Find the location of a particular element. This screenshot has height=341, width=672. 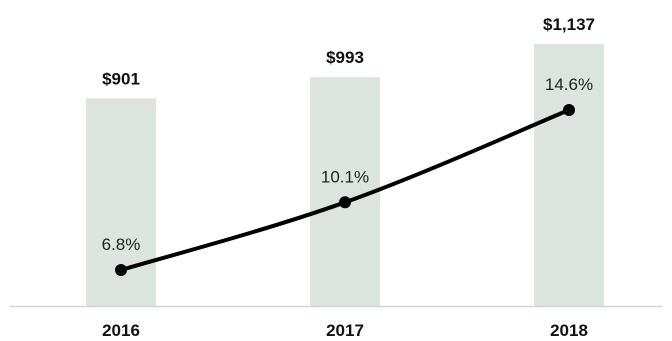

x-tick-label-2017: 2017 is located at coordinates (345, 330).